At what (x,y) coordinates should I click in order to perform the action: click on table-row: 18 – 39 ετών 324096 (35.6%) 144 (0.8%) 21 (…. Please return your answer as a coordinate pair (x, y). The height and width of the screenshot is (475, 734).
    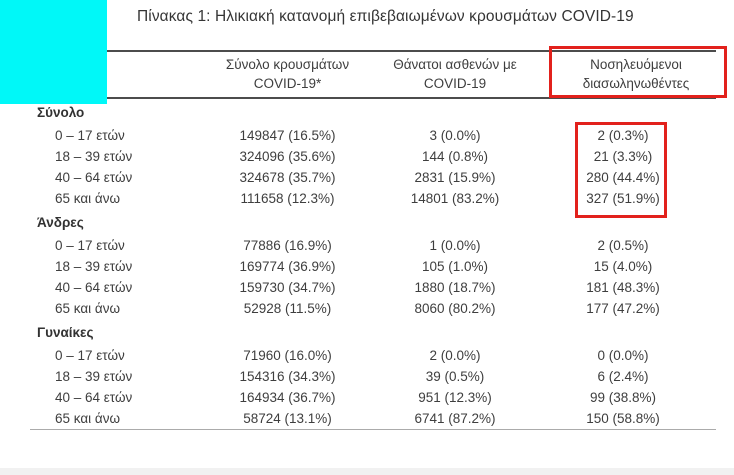
    Looking at the image, I should click on (373, 156).